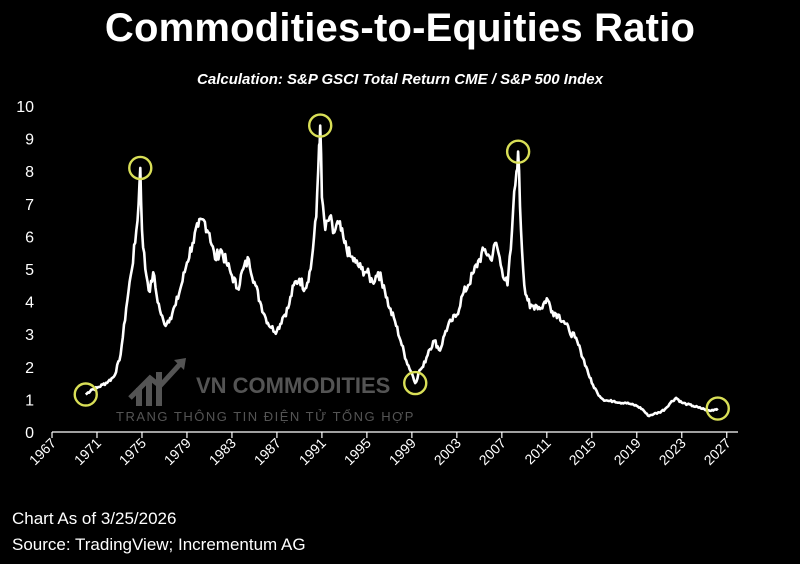 The width and height of the screenshot is (800, 564). Describe the element at coordinates (267, 451) in the screenshot. I see `x-tick-label: 1987` at that location.